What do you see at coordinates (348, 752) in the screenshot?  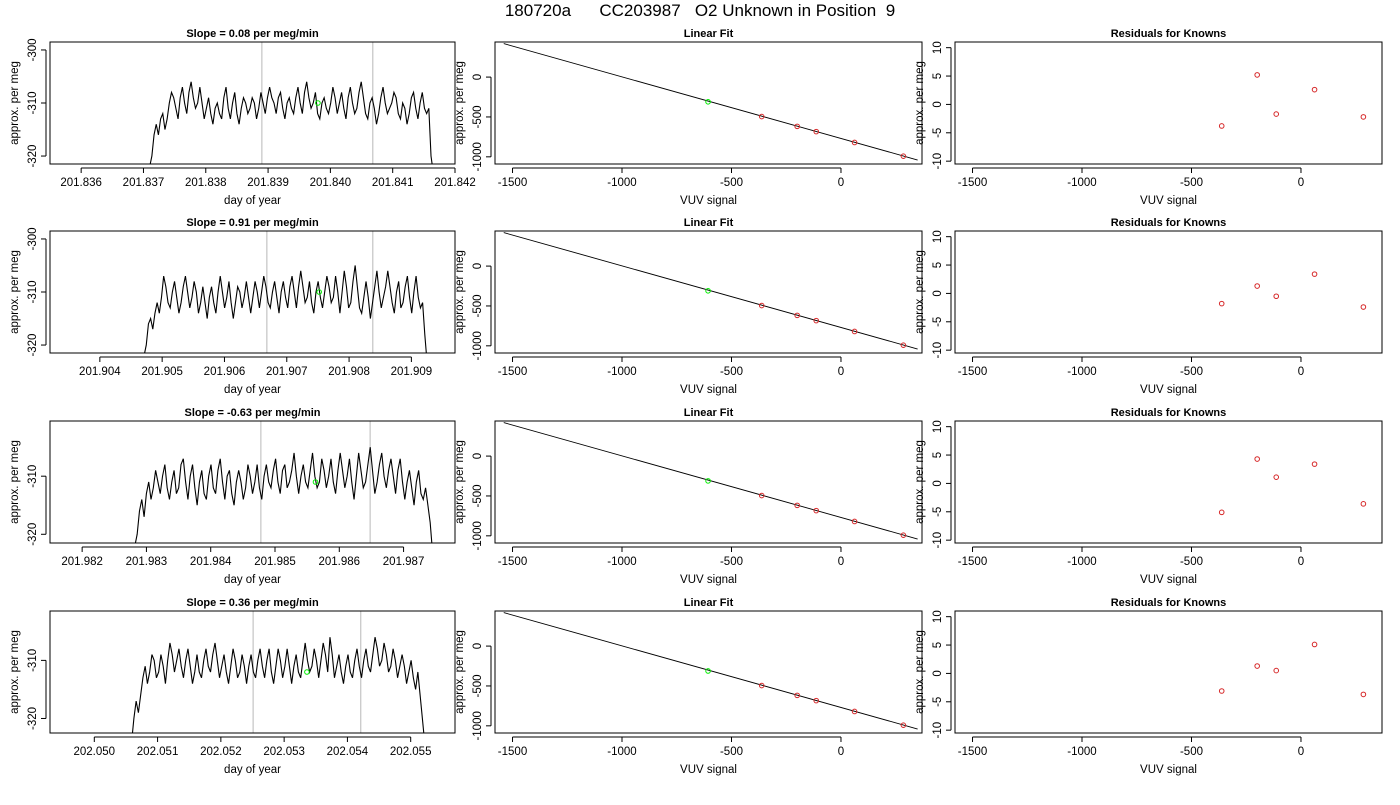 I see `x-tick-label: 202.054` at bounding box center [348, 752].